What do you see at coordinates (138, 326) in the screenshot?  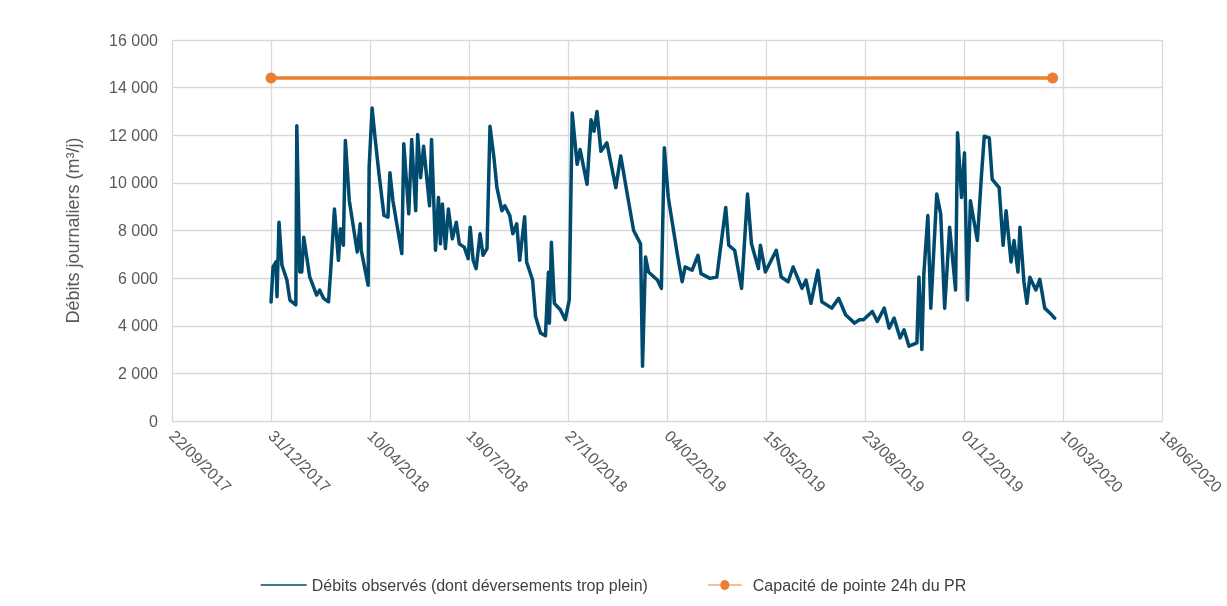 I see `y-tick-label: 4 000` at bounding box center [138, 326].